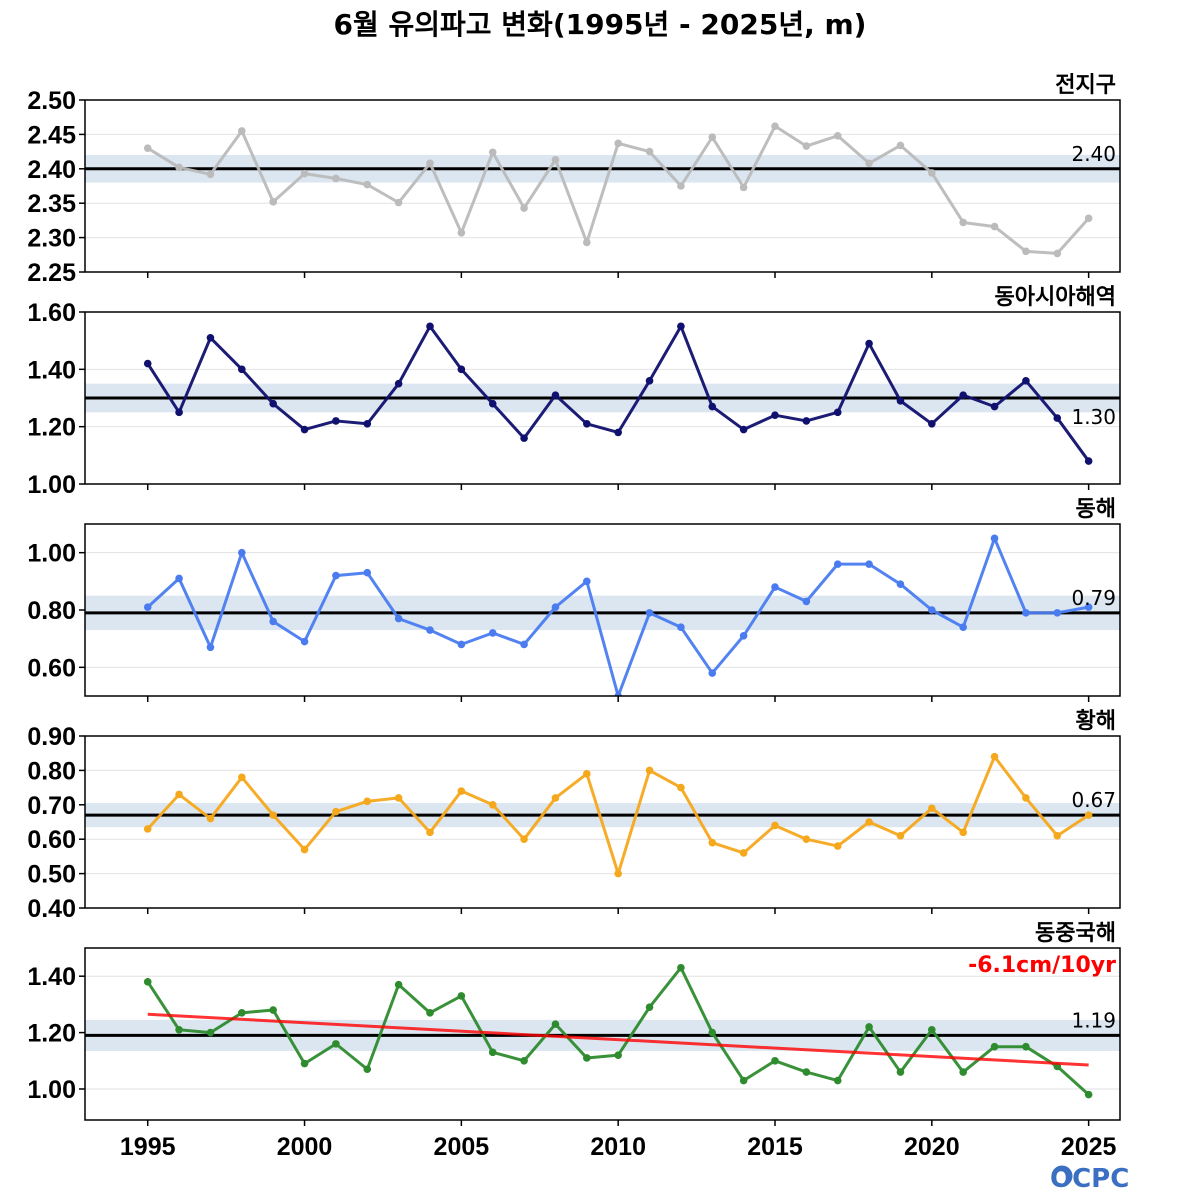 This screenshot has height=1200, width=1200. What do you see at coordinates (51, 239) in the screenshot?
I see `y-tick-label: 2.30` at bounding box center [51, 239].